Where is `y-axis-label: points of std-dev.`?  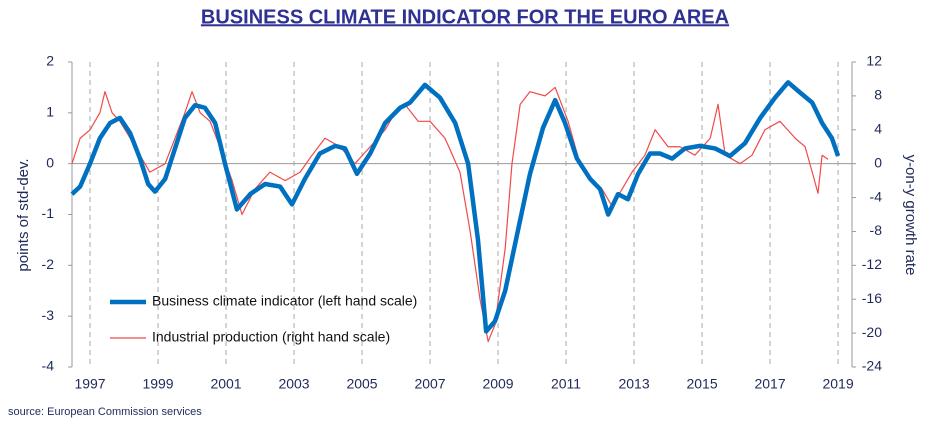 y-axis-label: points of std-dev. is located at coordinates (23, 214).